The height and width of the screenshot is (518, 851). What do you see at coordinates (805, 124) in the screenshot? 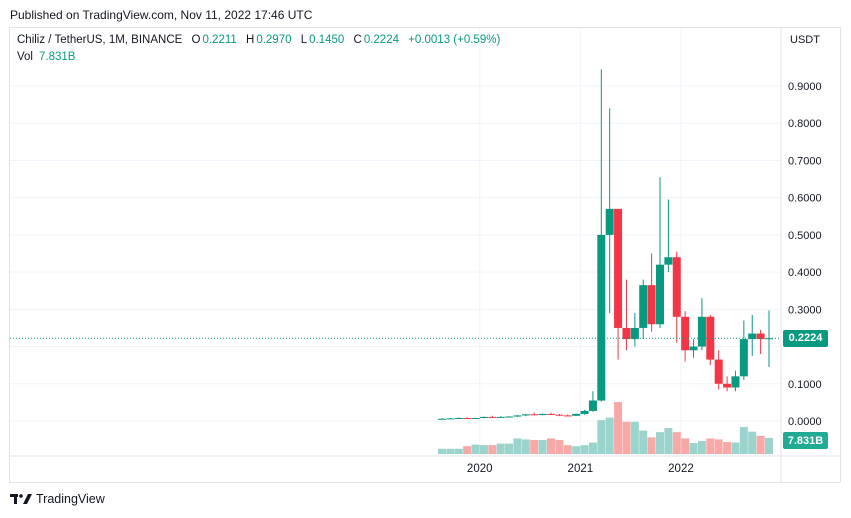
I see `price-tick-label: 0.8000` at bounding box center [805, 124].